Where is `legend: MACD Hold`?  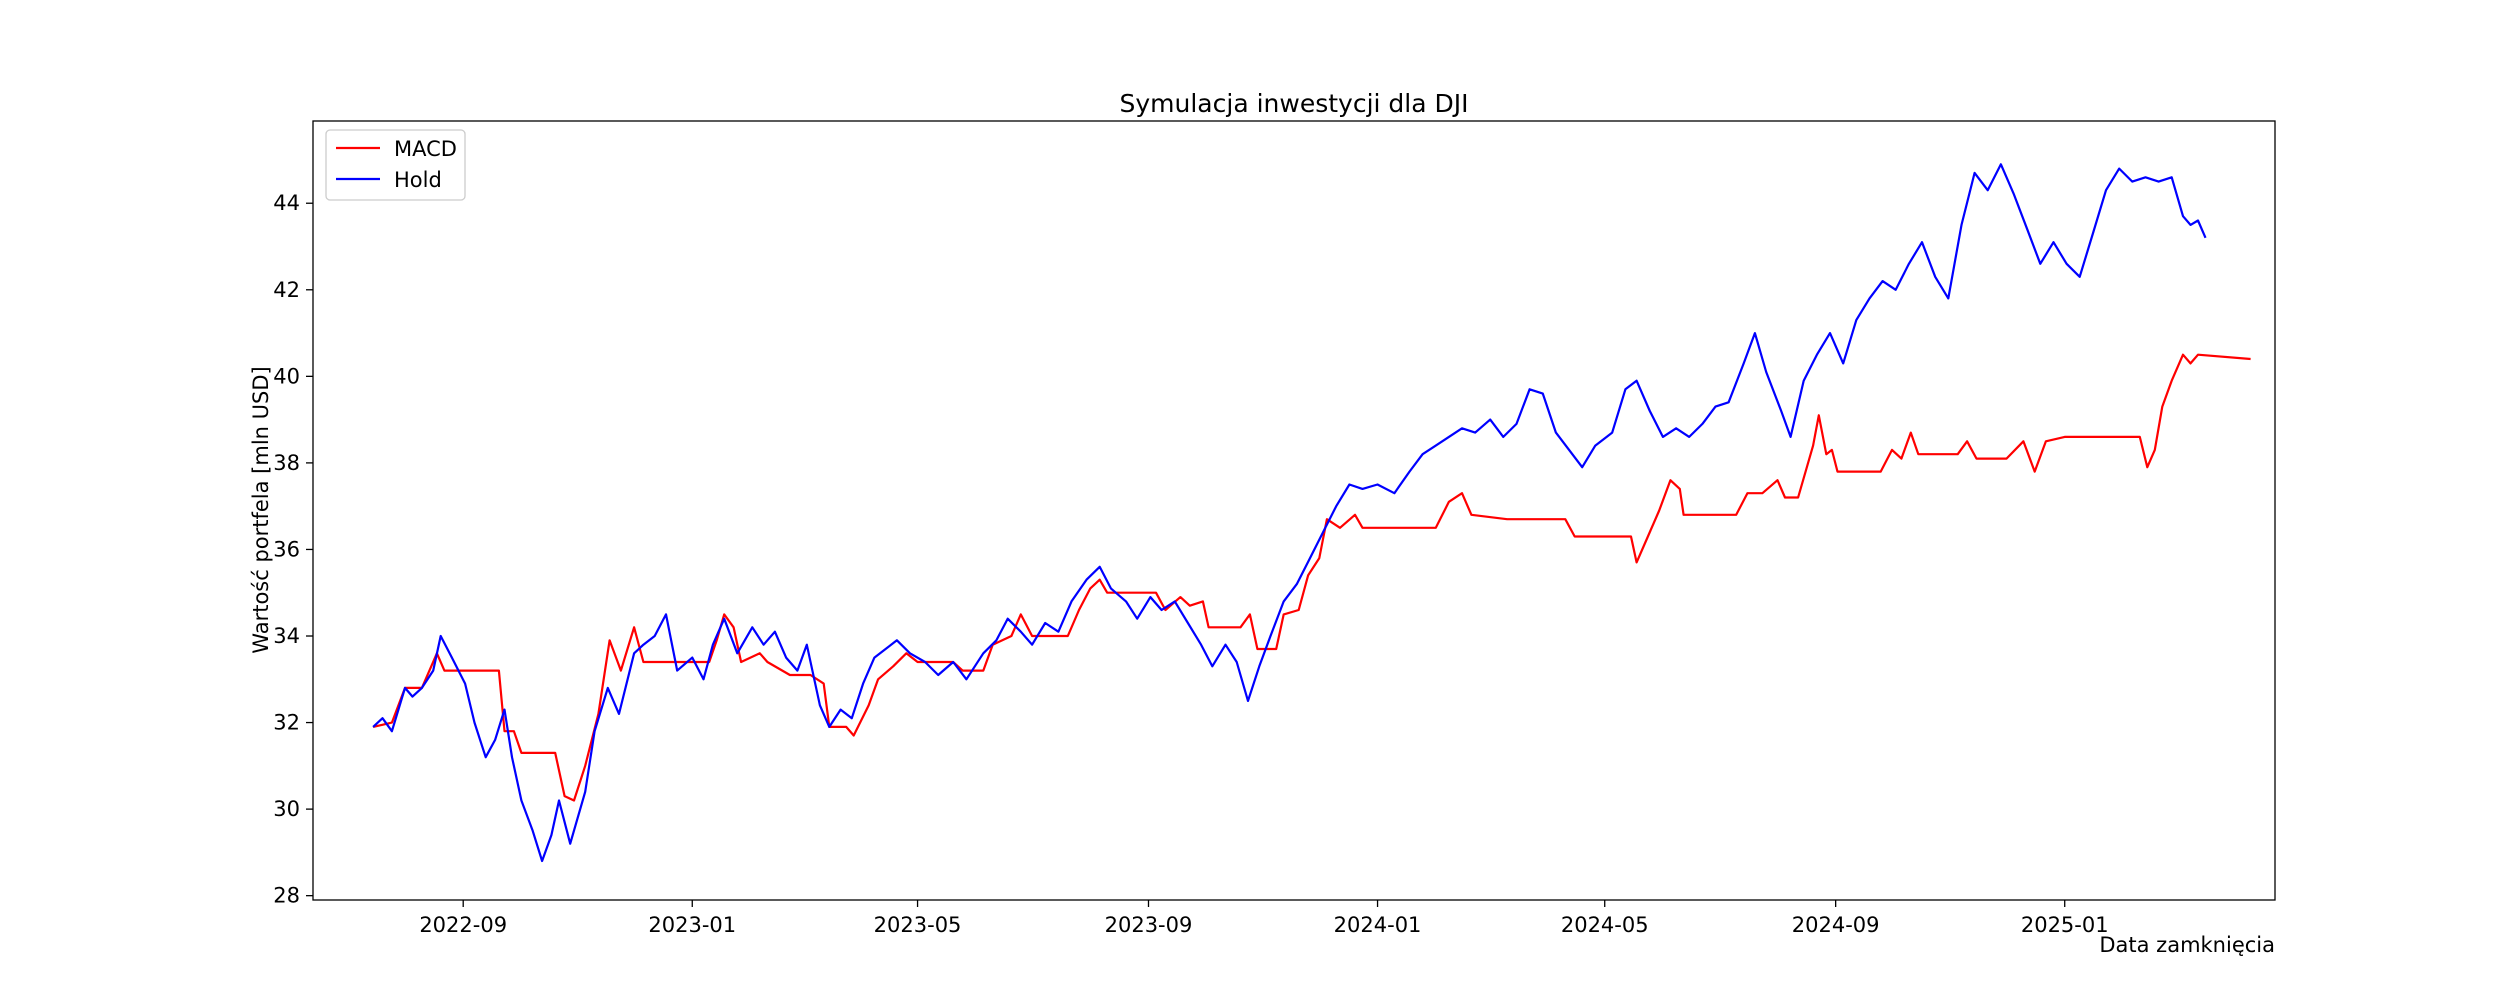
legend: MACD Hold is located at coordinates (395, 165).